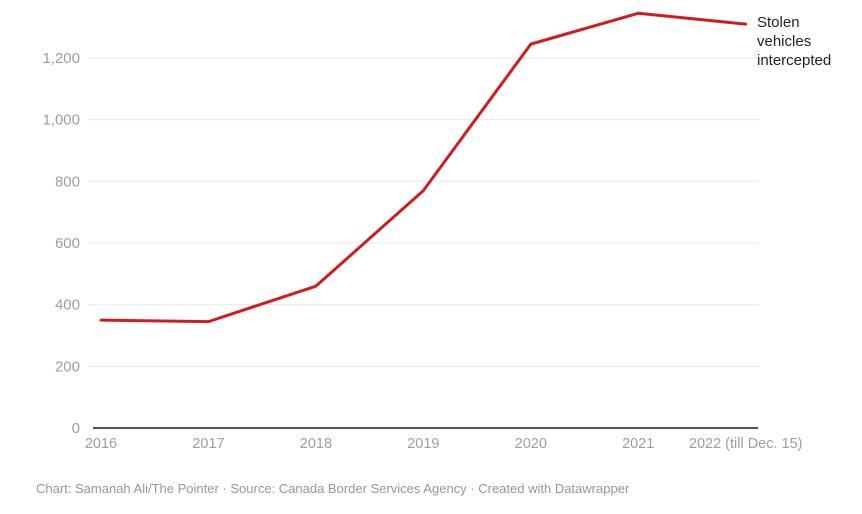  Describe the element at coordinates (67, 243) in the screenshot. I see `y-tick-label: 600` at that location.